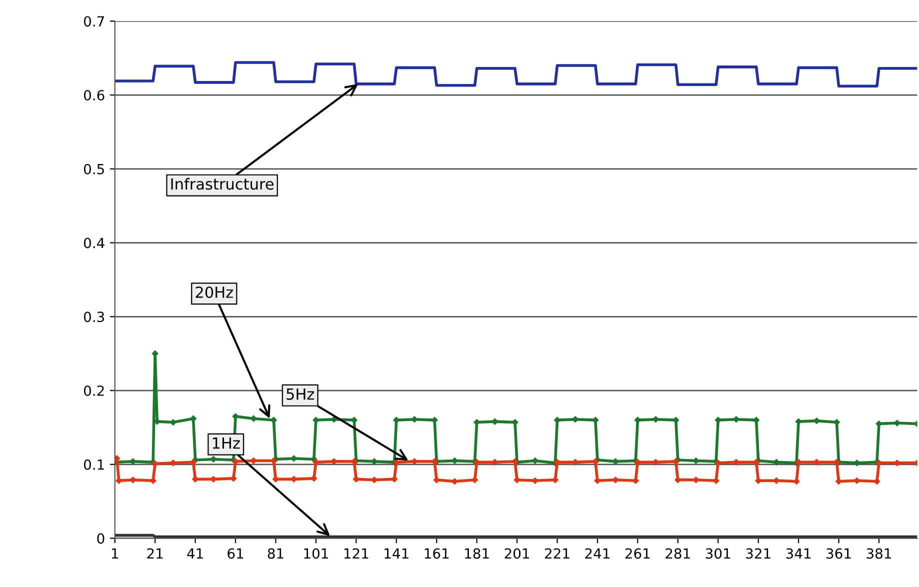 The width and height of the screenshot is (919, 587). I want to click on x-tick-label: 121, so click(356, 553).